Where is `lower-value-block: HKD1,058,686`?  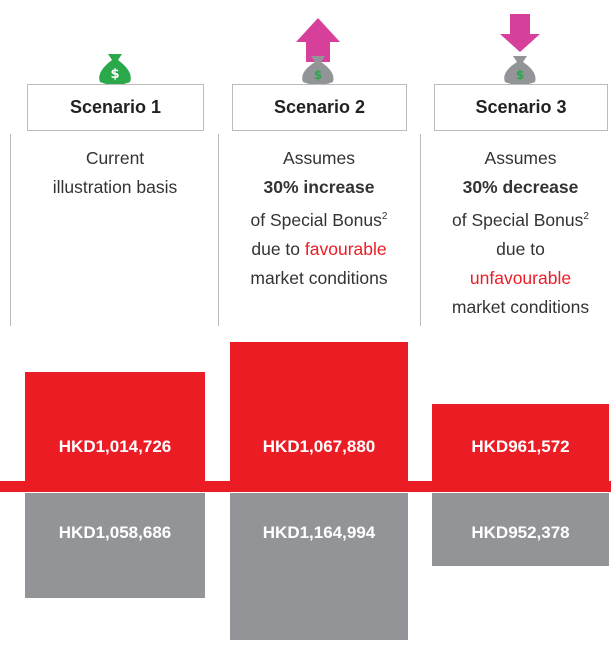
lower-value-block: HKD1,058,686 is located at coordinates (115, 545).